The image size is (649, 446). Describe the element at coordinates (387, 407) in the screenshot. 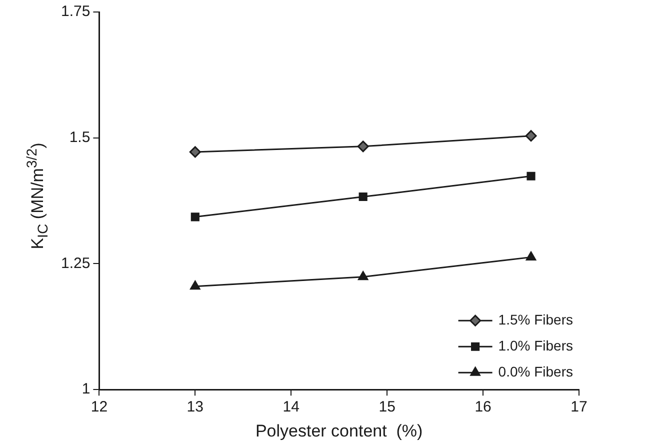

I see `x-tick-label: 15` at that location.